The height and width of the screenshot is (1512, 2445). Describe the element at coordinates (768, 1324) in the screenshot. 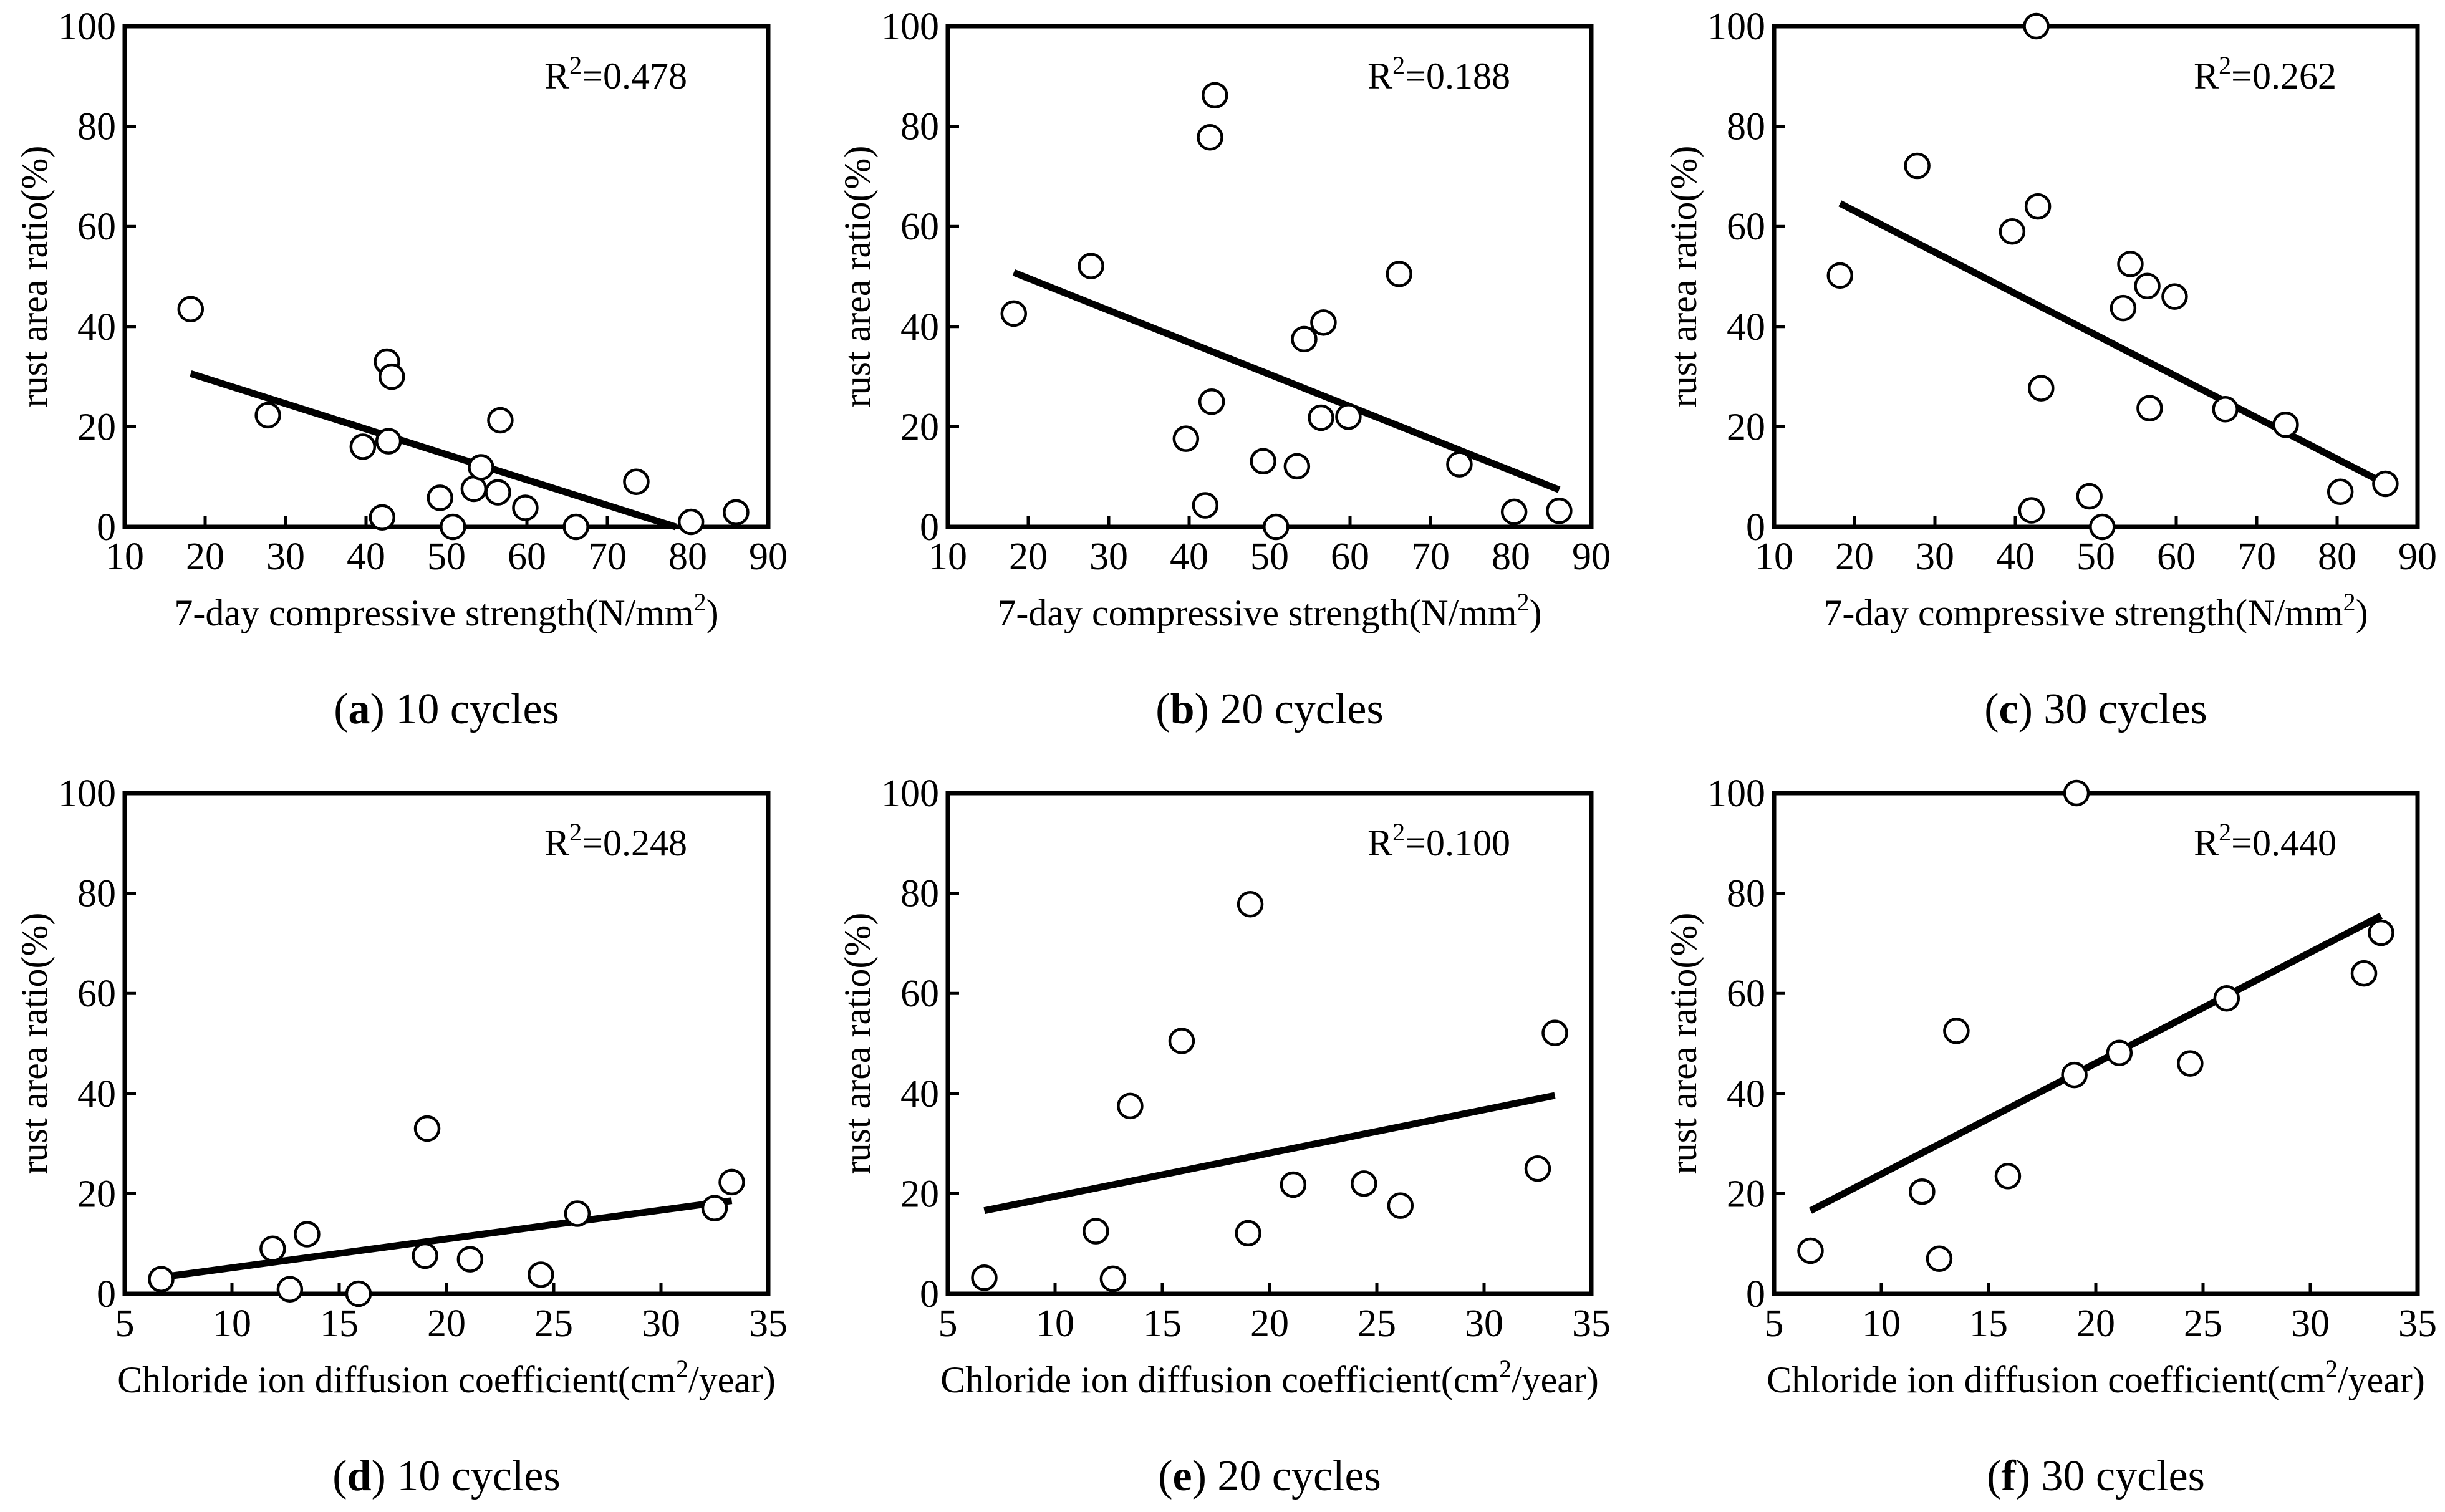

I see `x-tick-label: 35` at that location.